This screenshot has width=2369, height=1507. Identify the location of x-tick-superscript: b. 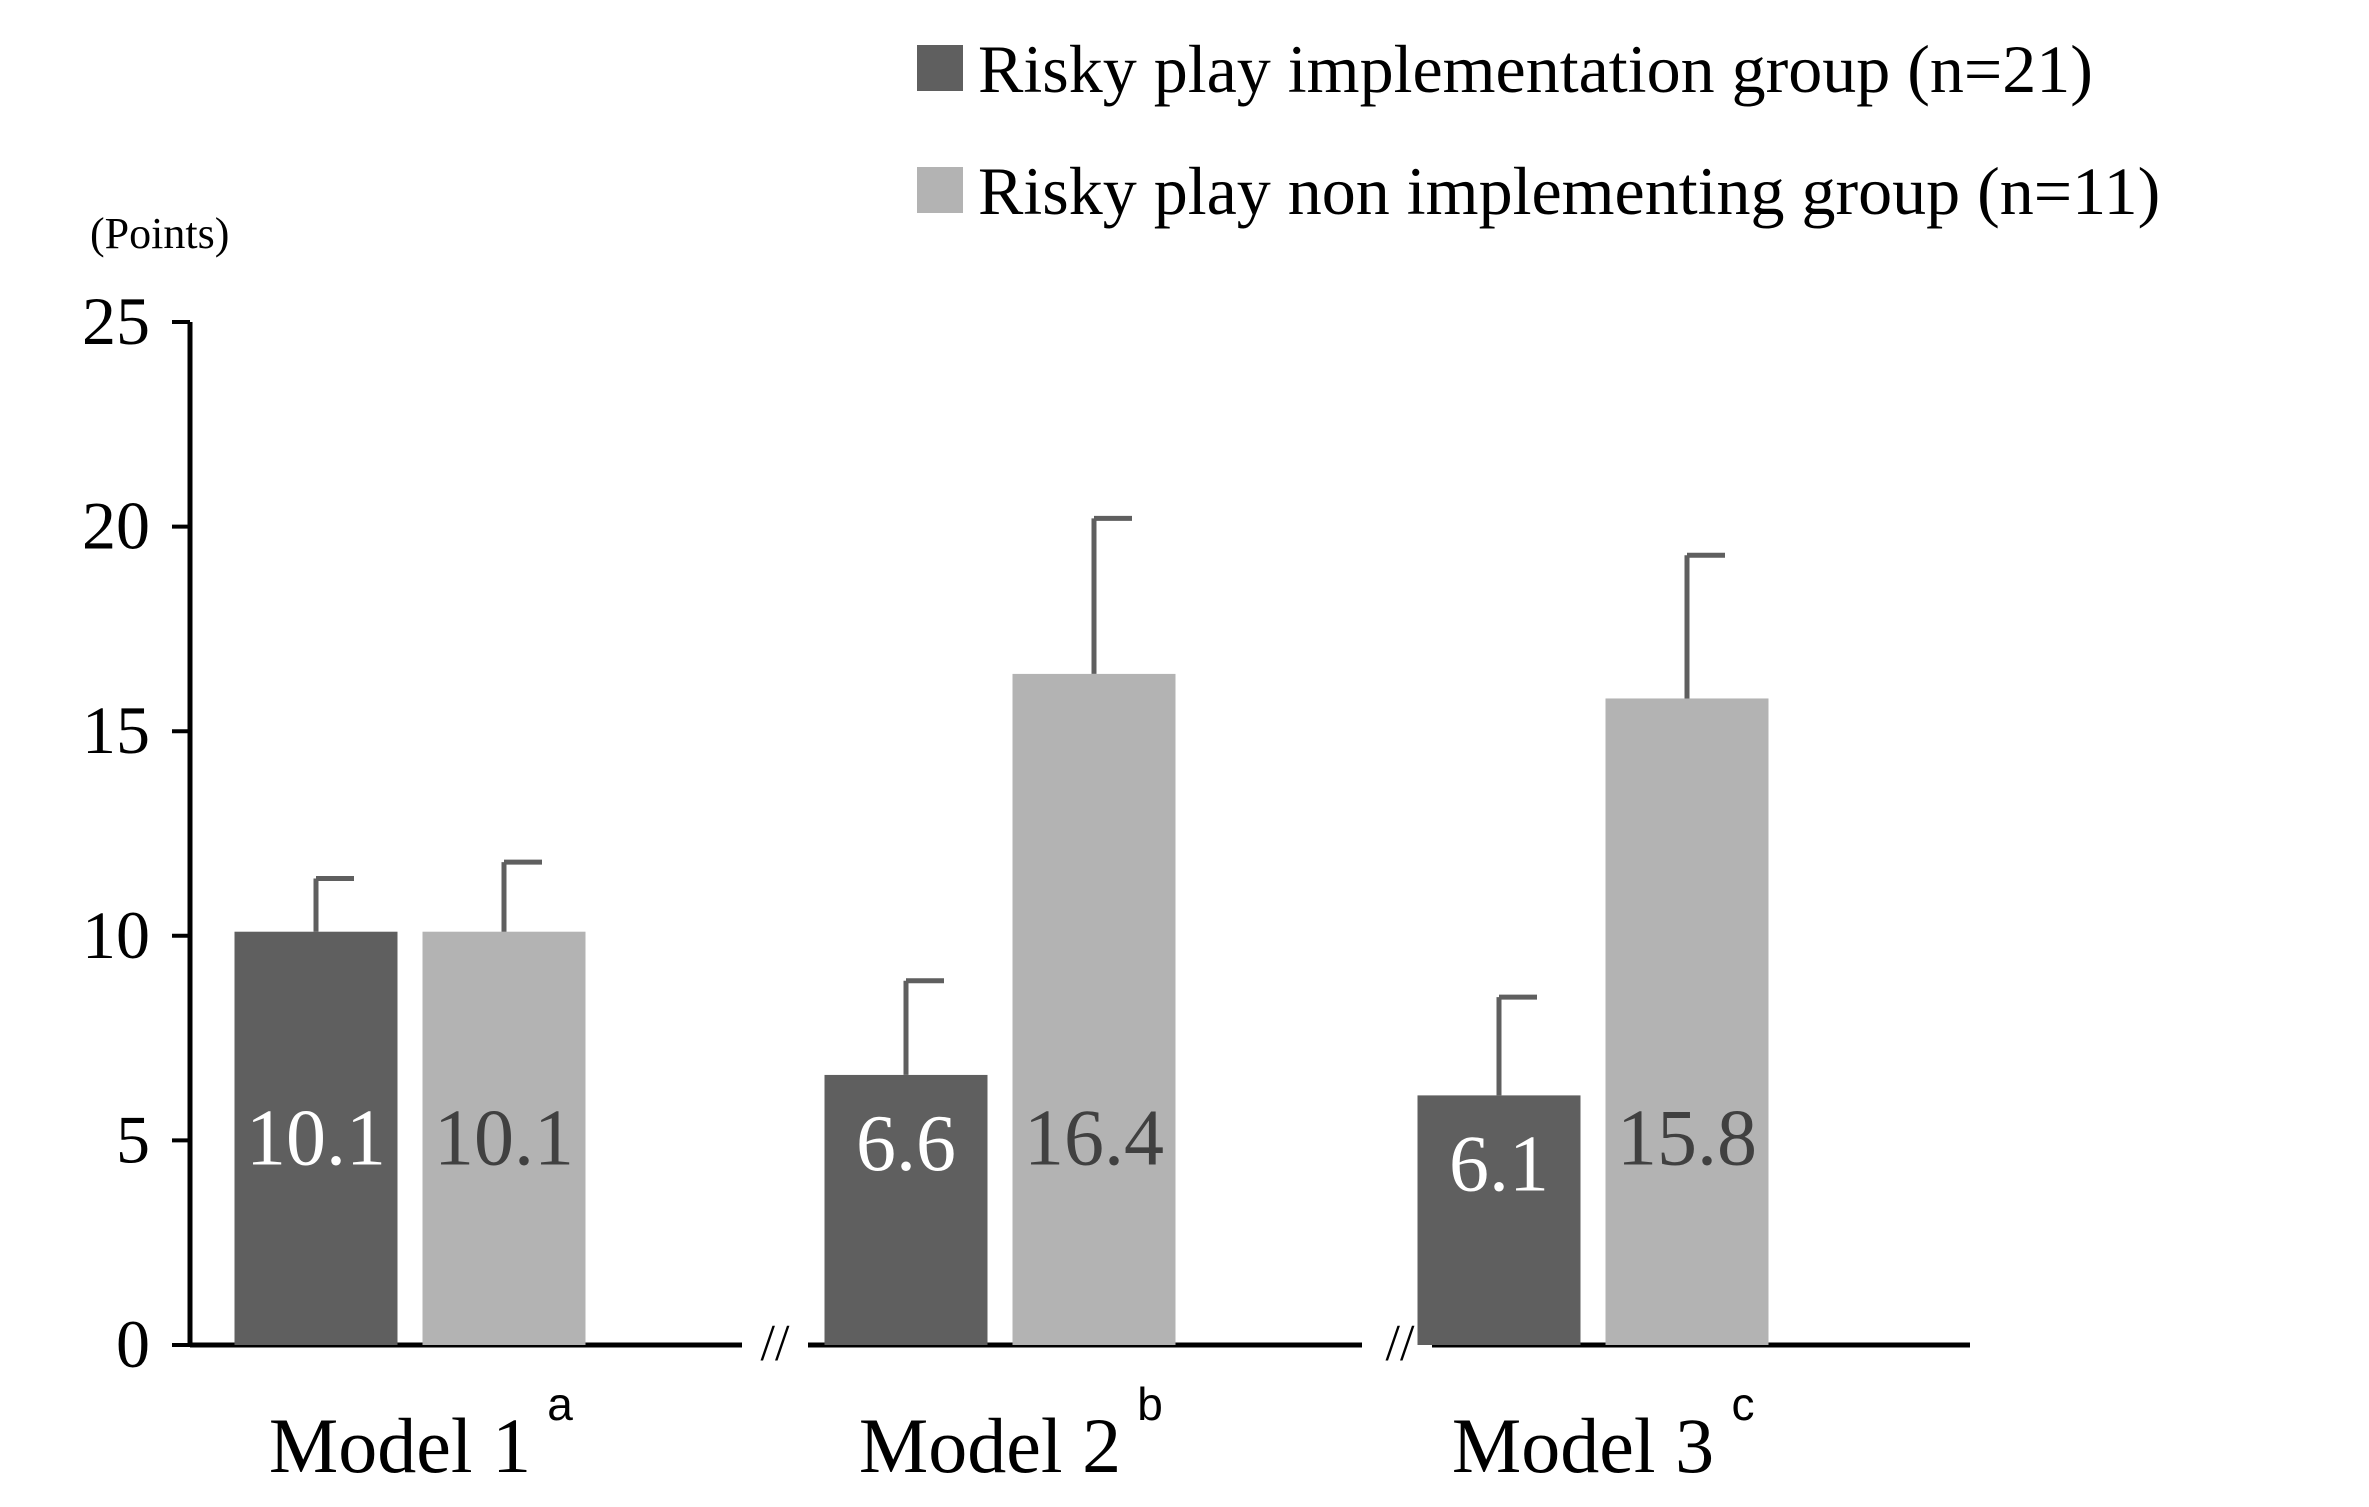
(1150, 1404).